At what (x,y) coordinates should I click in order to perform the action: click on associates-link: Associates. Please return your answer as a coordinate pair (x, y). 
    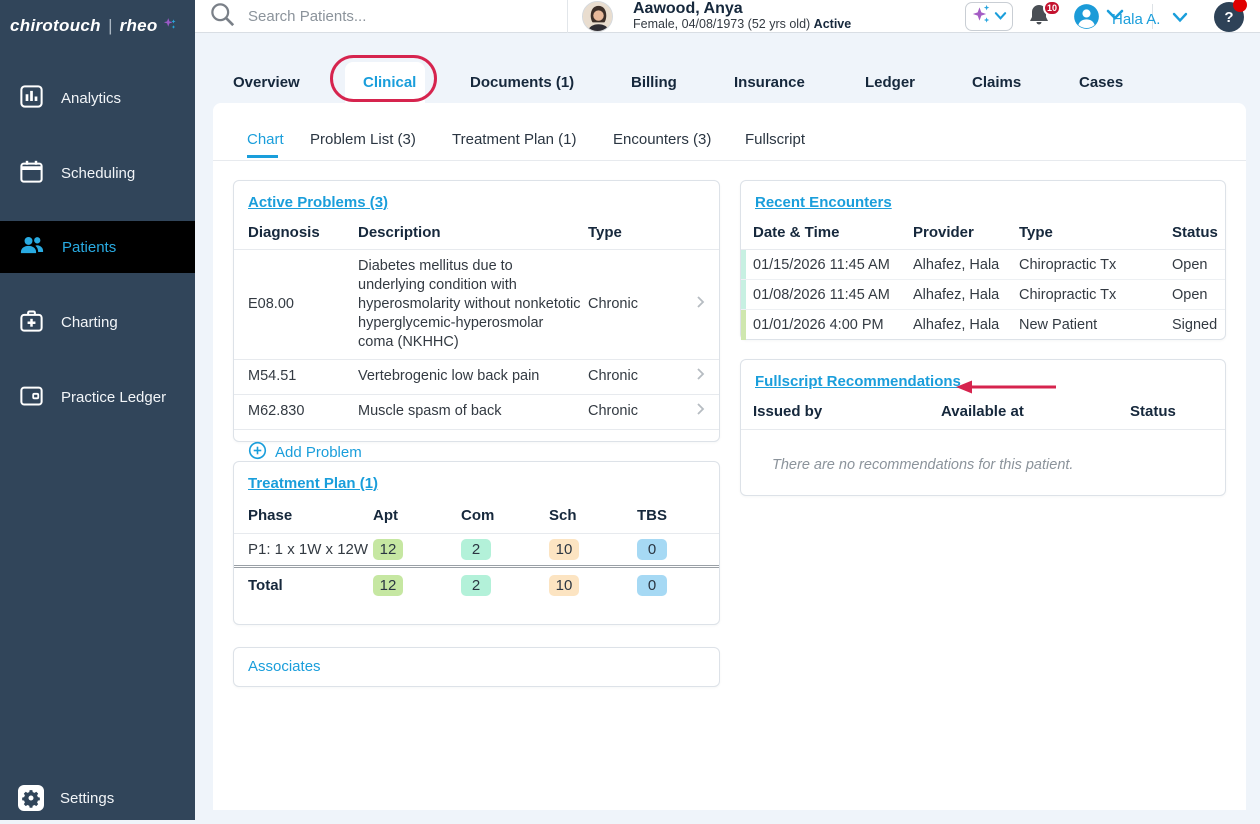
    Looking at the image, I should click on (284, 666).